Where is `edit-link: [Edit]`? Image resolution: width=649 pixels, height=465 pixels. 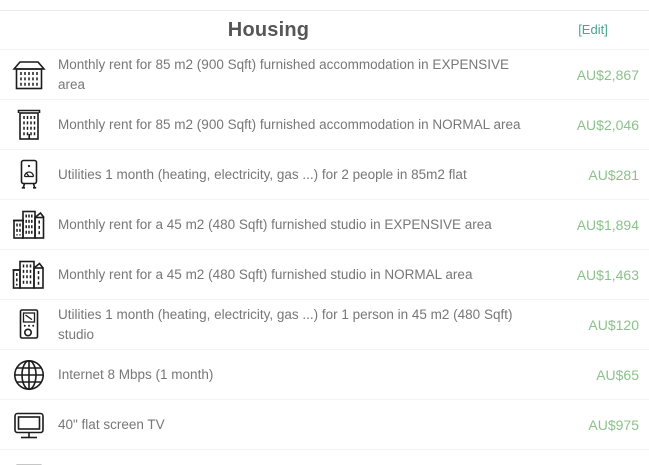
edit-link: [Edit] is located at coordinates (593, 29).